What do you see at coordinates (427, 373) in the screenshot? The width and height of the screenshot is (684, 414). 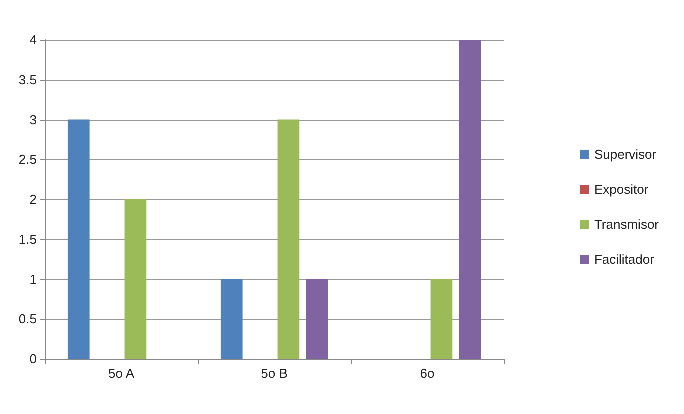 I see `x-tick-label: 6o` at bounding box center [427, 373].